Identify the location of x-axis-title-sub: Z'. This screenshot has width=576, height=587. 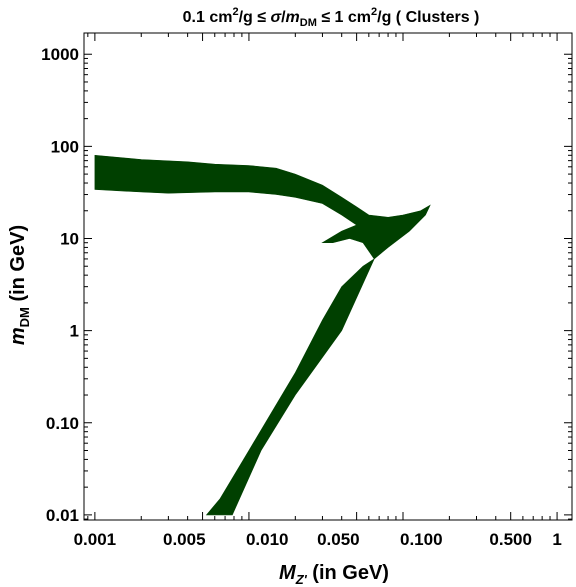
(301, 579).